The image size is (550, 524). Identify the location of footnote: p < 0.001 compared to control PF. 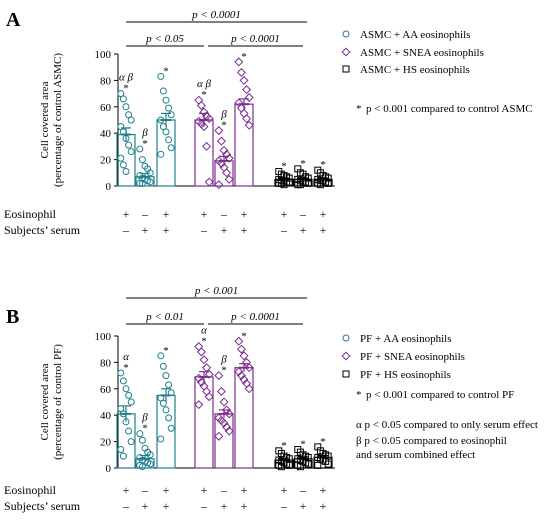
(440, 395).